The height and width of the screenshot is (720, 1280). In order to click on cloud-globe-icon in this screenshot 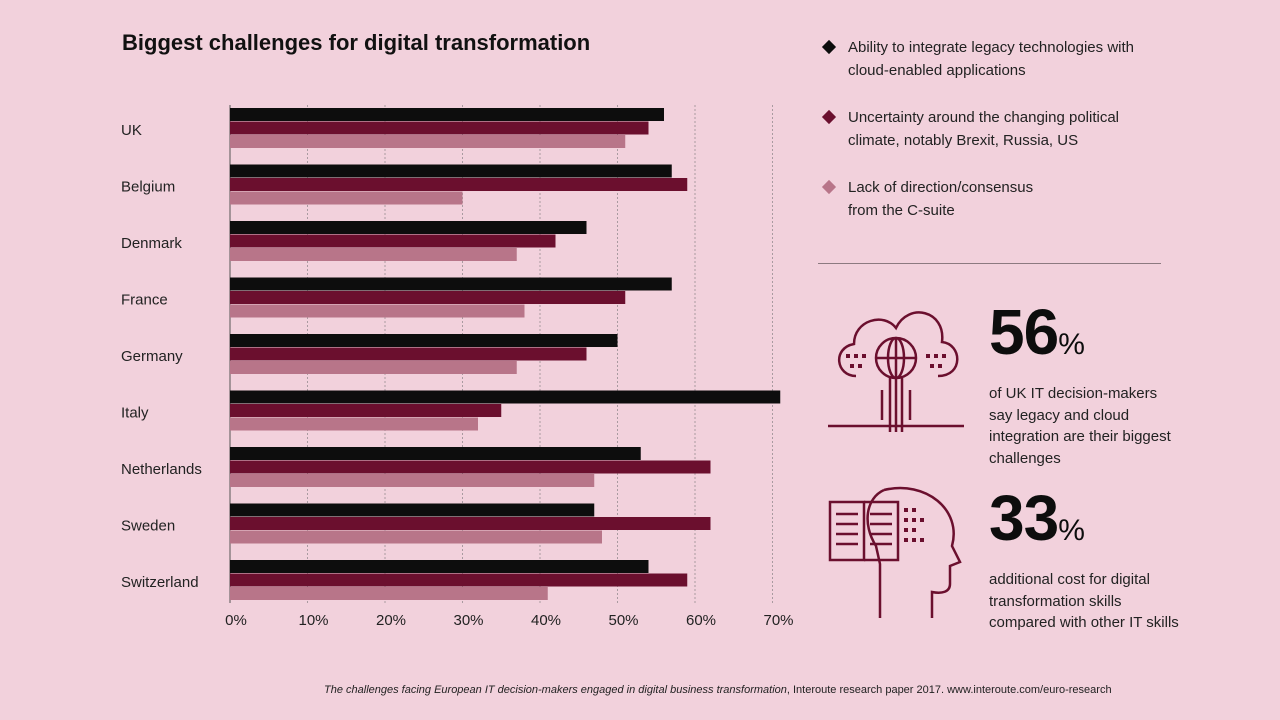, I will do `click(896, 371)`.